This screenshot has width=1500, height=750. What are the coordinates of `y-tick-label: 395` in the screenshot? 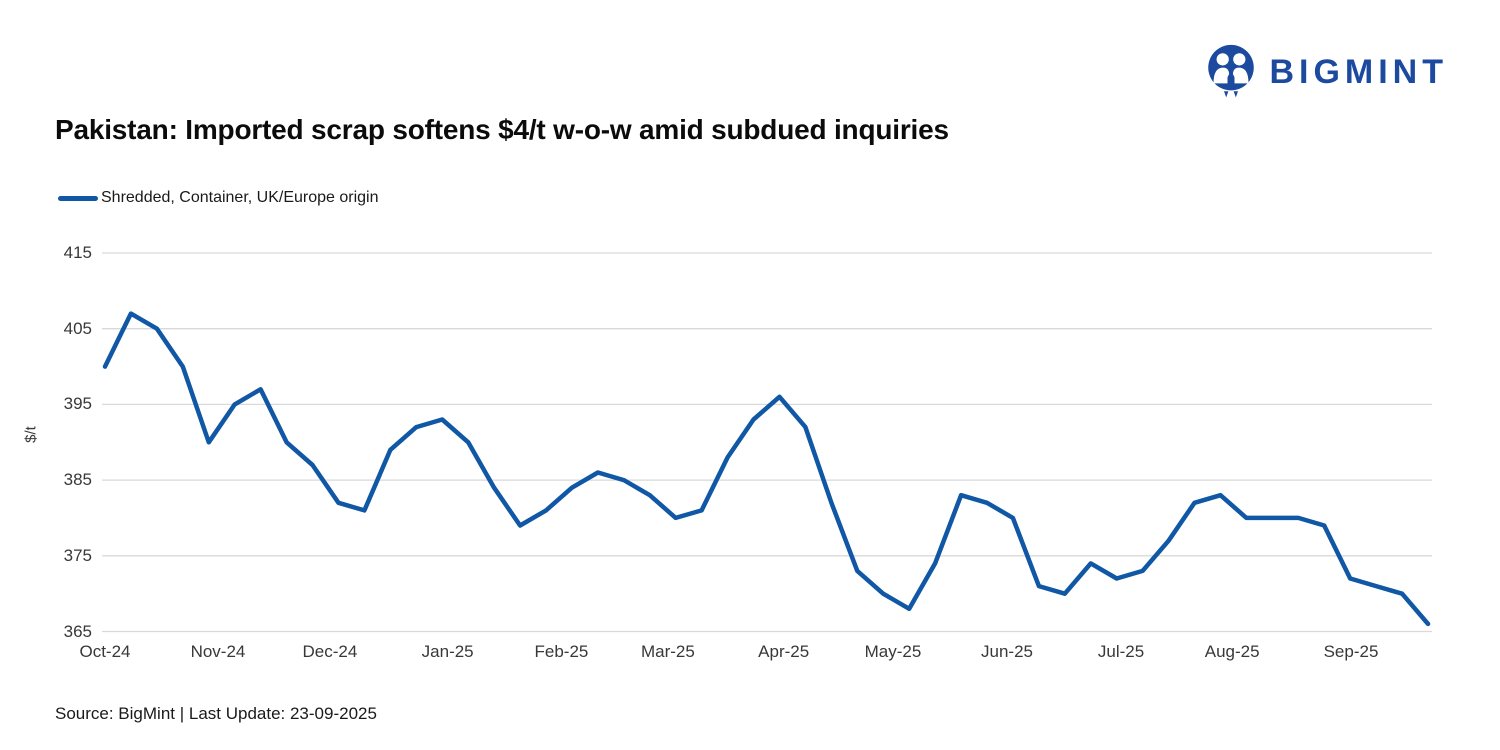 It's located at (77, 404).